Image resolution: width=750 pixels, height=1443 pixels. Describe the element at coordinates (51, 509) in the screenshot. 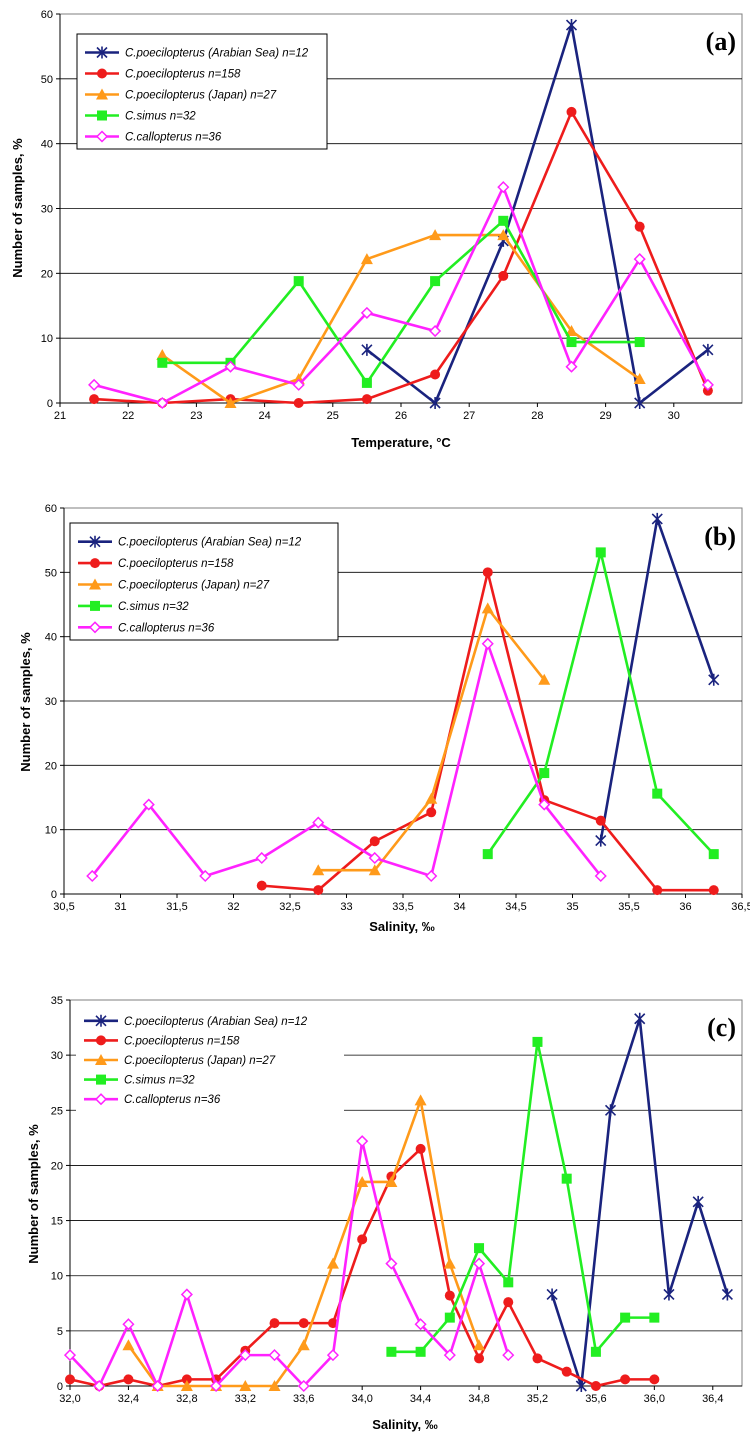

I see `y-tick-label: 60` at that location.